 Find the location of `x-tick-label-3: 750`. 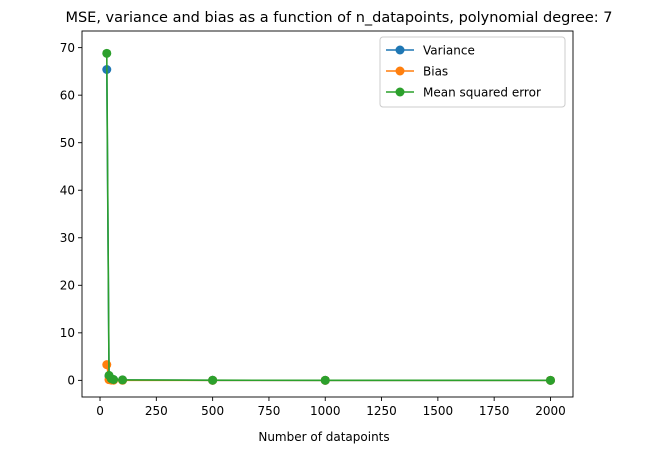

x-tick-label-3: 750 is located at coordinates (268, 411).